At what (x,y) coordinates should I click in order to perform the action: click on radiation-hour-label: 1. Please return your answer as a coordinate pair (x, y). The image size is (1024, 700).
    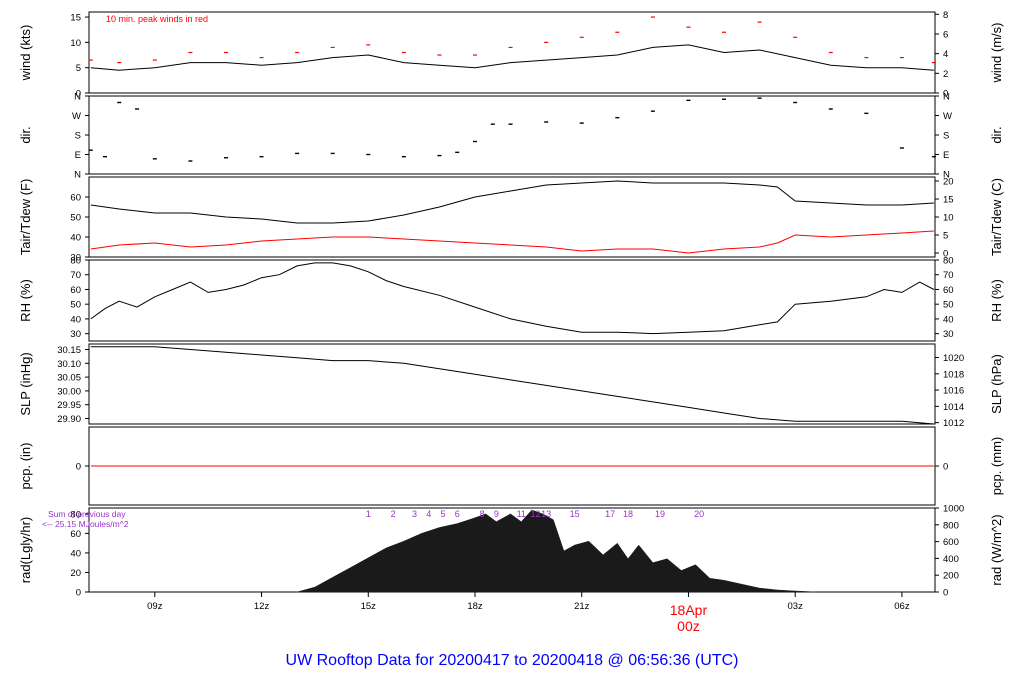
    Looking at the image, I should click on (368, 514).